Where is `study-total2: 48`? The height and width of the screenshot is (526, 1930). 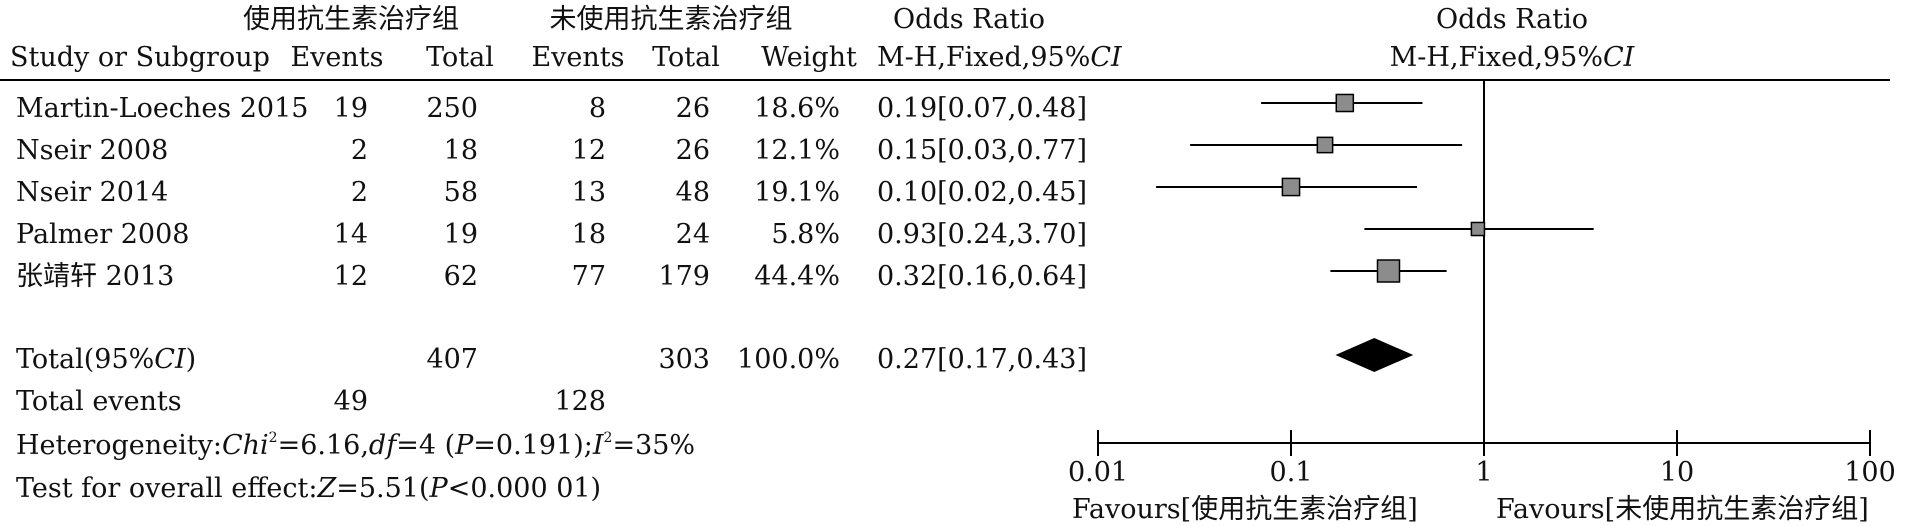
study-total2: 48 is located at coordinates (693, 192).